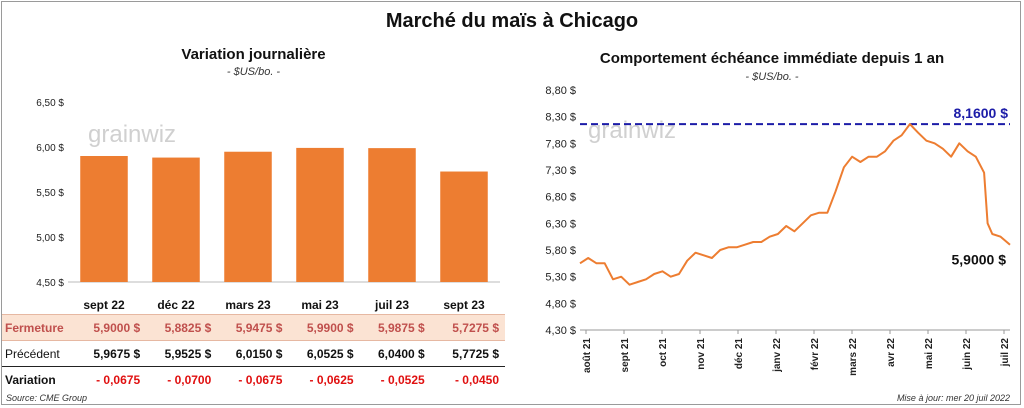 This screenshot has width=1024, height=408. Describe the element at coordinates (967, 354) in the screenshot. I see `x-tick-label: juin 22` at that location.